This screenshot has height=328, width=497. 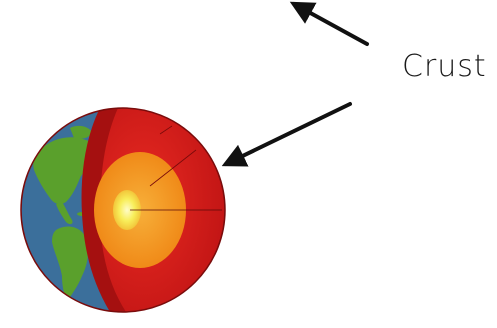 What do you see at coordinates (173, 168) in the screenshot?
I see `outer-core-guide-line` at bounding box center [173, 168].